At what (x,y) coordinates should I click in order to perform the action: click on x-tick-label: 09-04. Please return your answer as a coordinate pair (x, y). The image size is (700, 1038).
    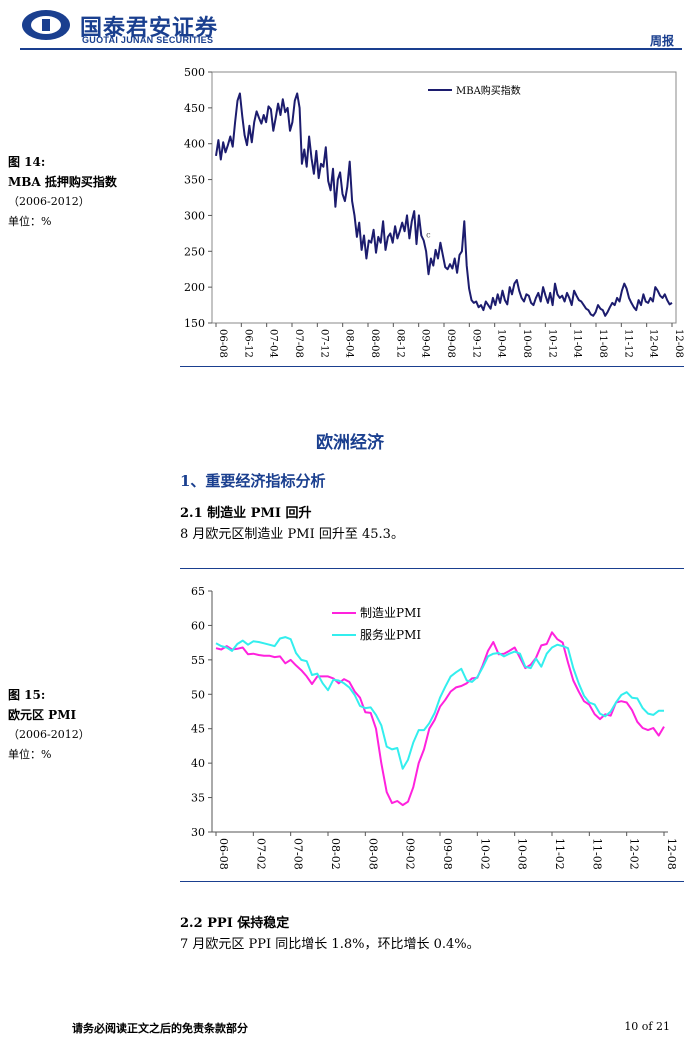
    Looking at the image, I should click on (425, 343).